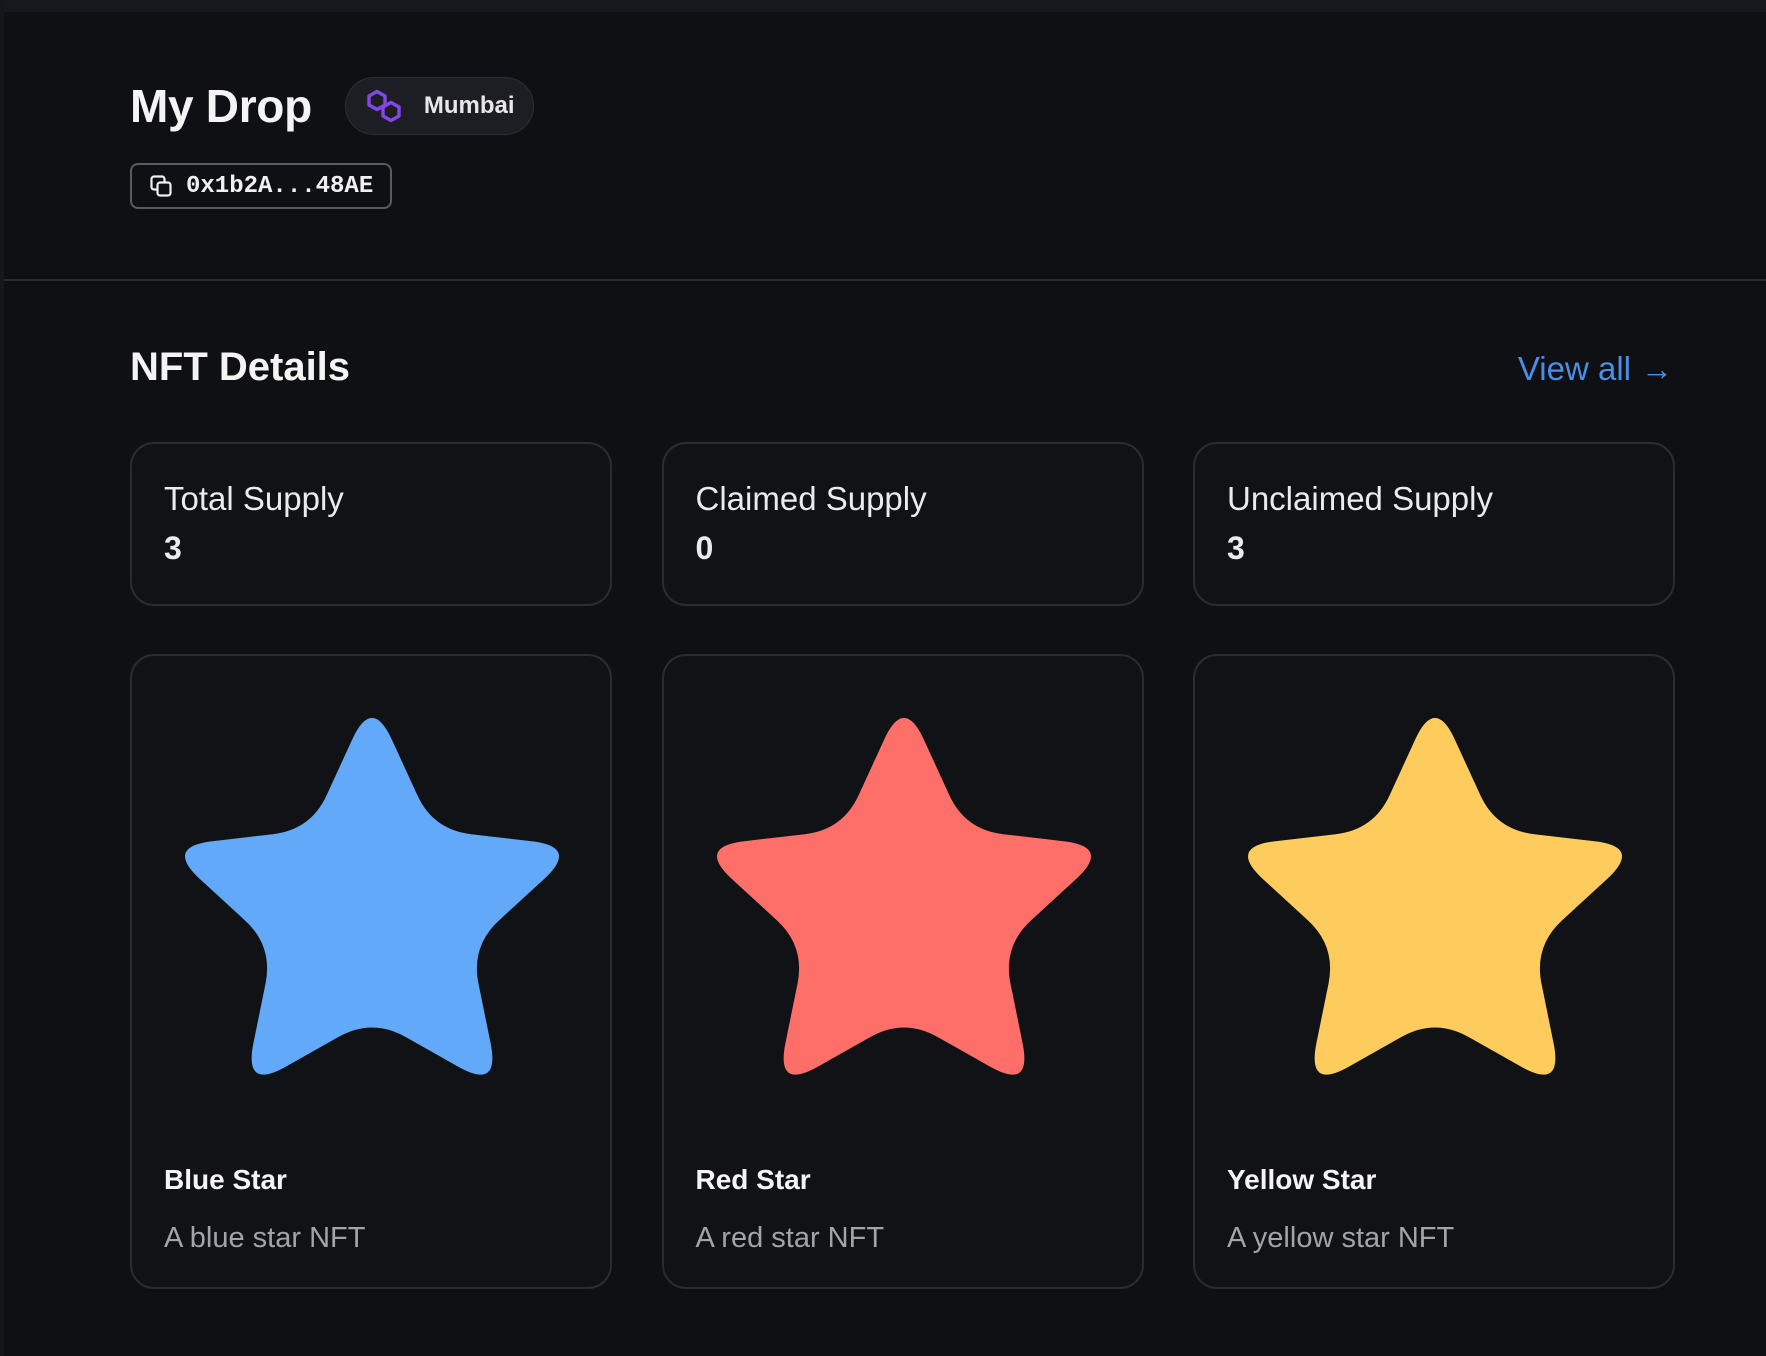  What do you see at coordinates (1302, 1179) in the screenshot?
I see `nft-name: Yellow Star` at bounding box center [1302, 1179].